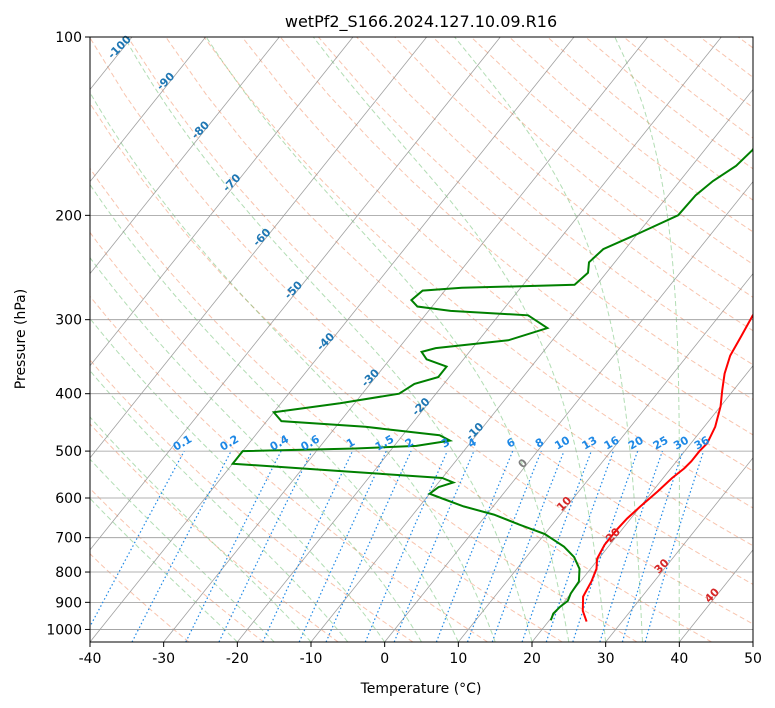 This screenshot has height=708, width=775. I want to click on y-tick-label: 100, so click(68, 38).